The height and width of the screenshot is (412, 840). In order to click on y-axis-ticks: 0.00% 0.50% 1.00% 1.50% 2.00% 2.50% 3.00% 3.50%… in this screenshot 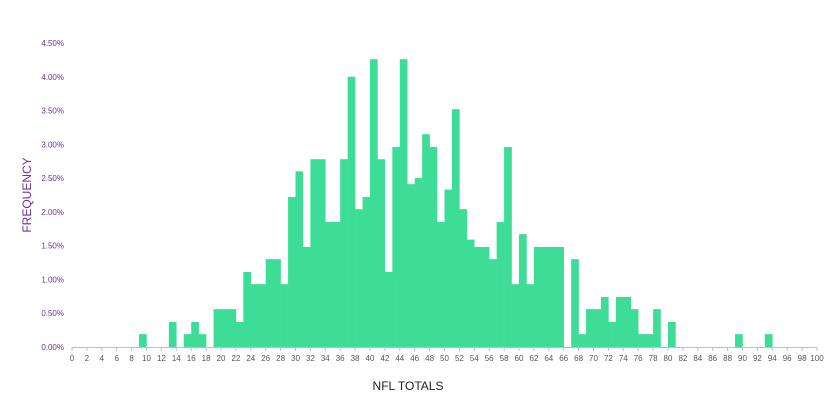, I will do `click(52, 195)`.